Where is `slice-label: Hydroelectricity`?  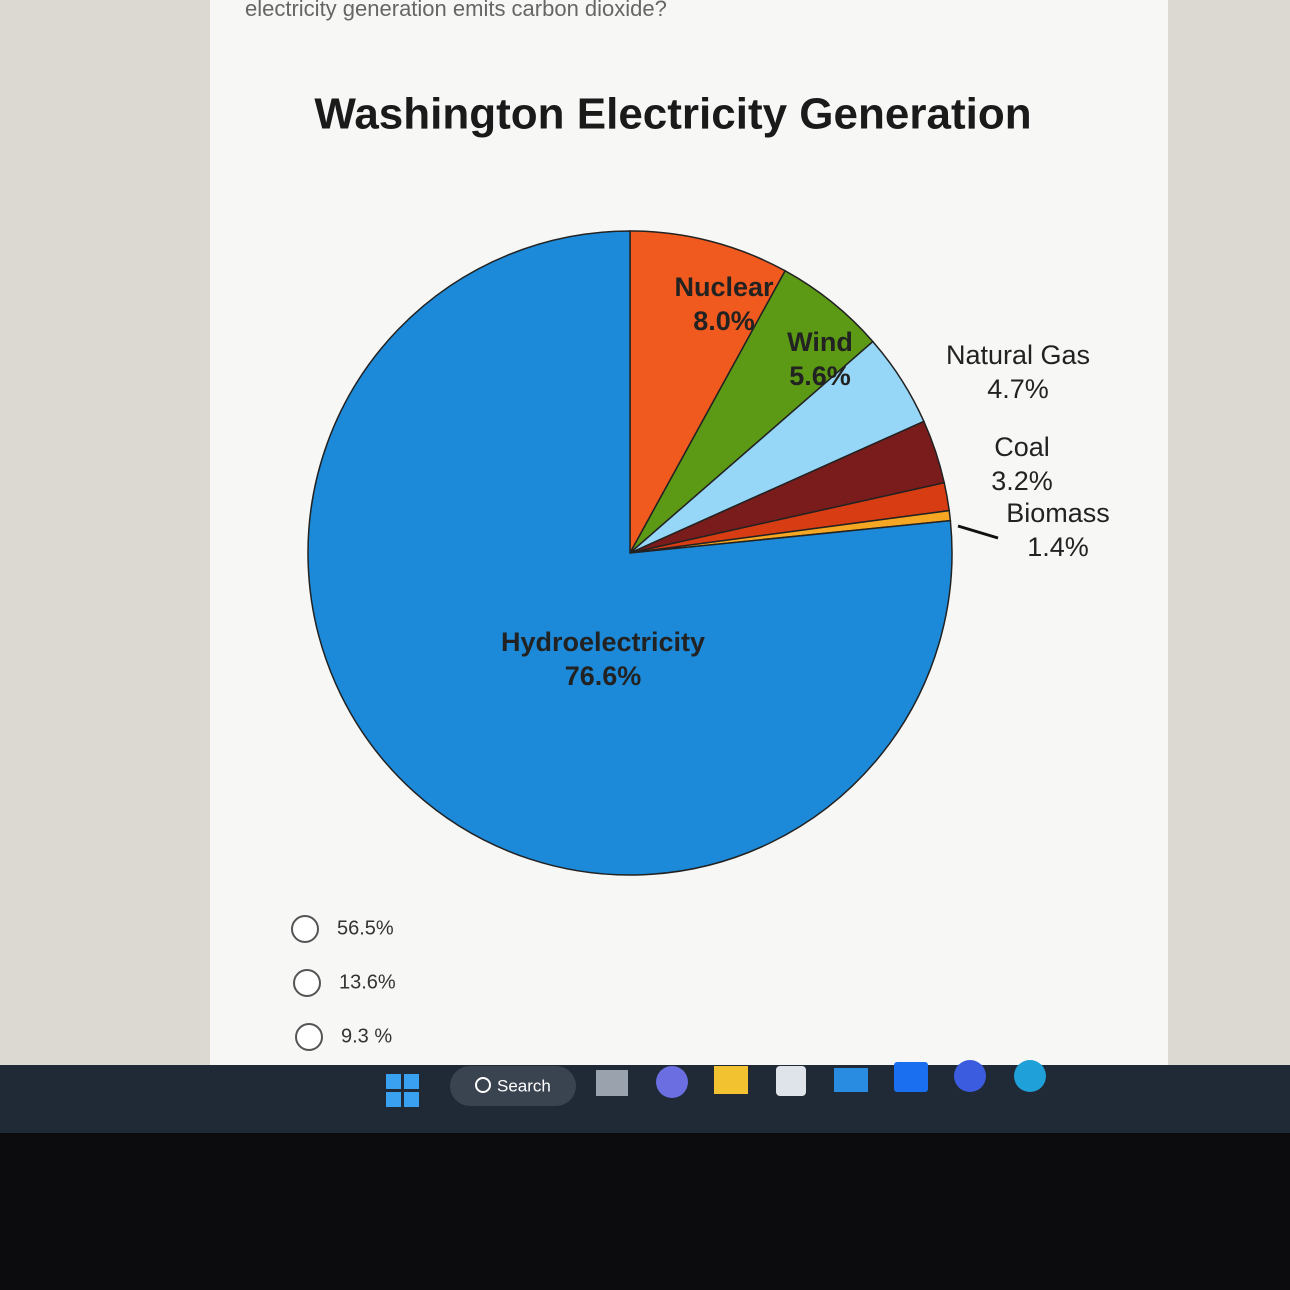 slice-label: Hydroelectricity is located at coordinates (603, 642).